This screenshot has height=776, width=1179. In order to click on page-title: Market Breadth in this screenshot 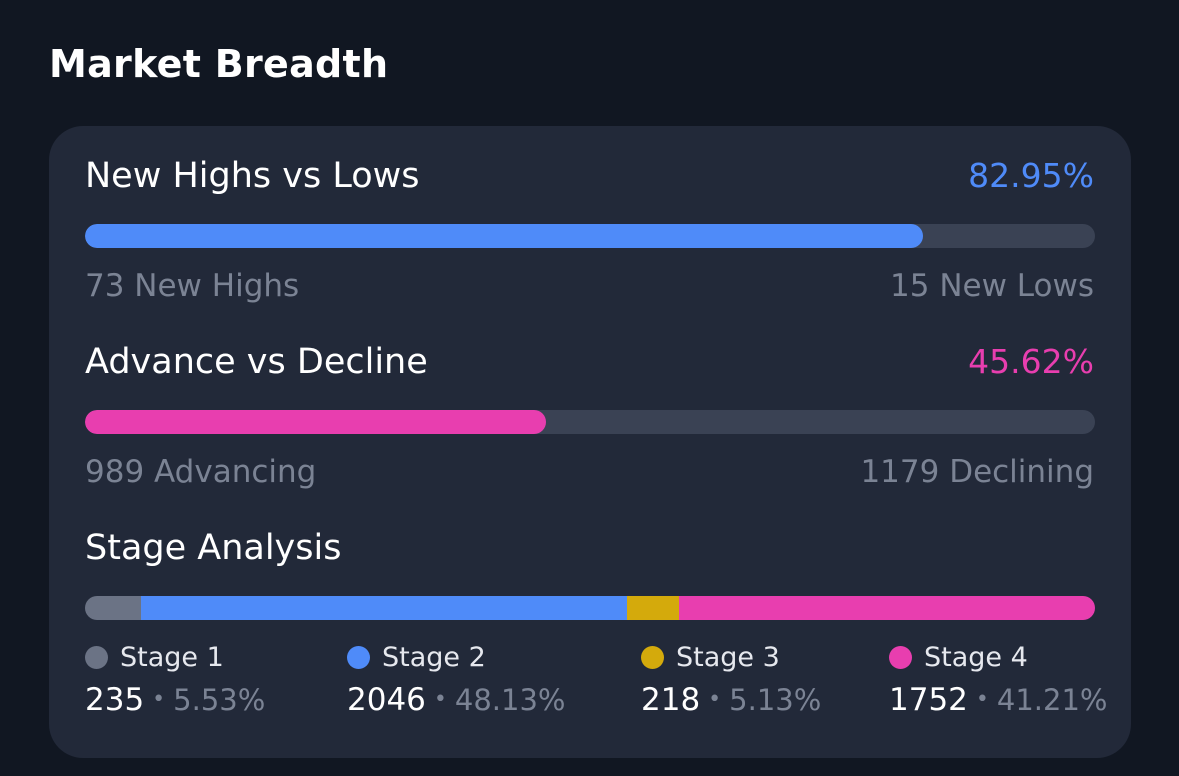, I will do `click(219, 64)`.